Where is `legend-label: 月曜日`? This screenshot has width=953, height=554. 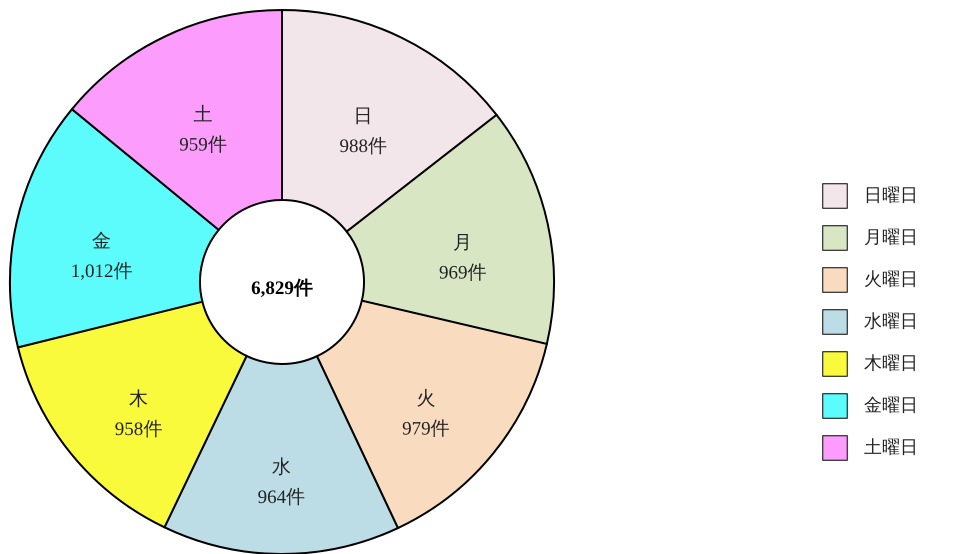 legend-label: 月曜日 is located at coordinates (891, 237).